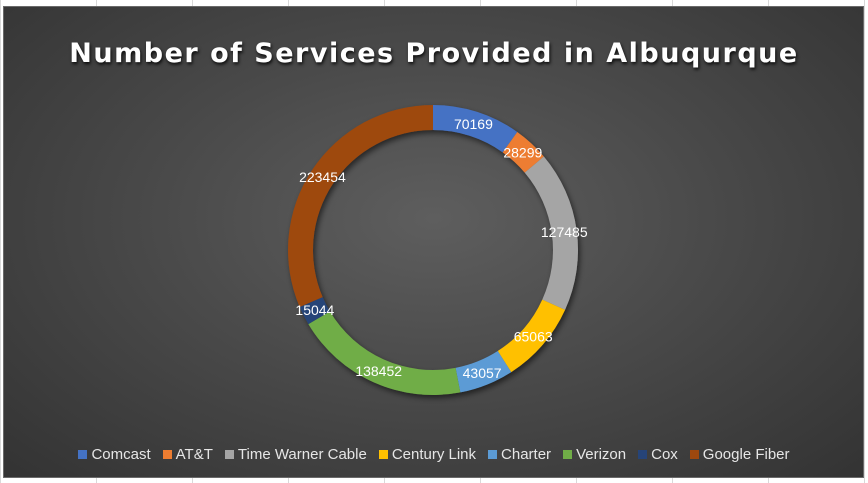  I want to click on legend-label: Verizon, so click(601, 454).